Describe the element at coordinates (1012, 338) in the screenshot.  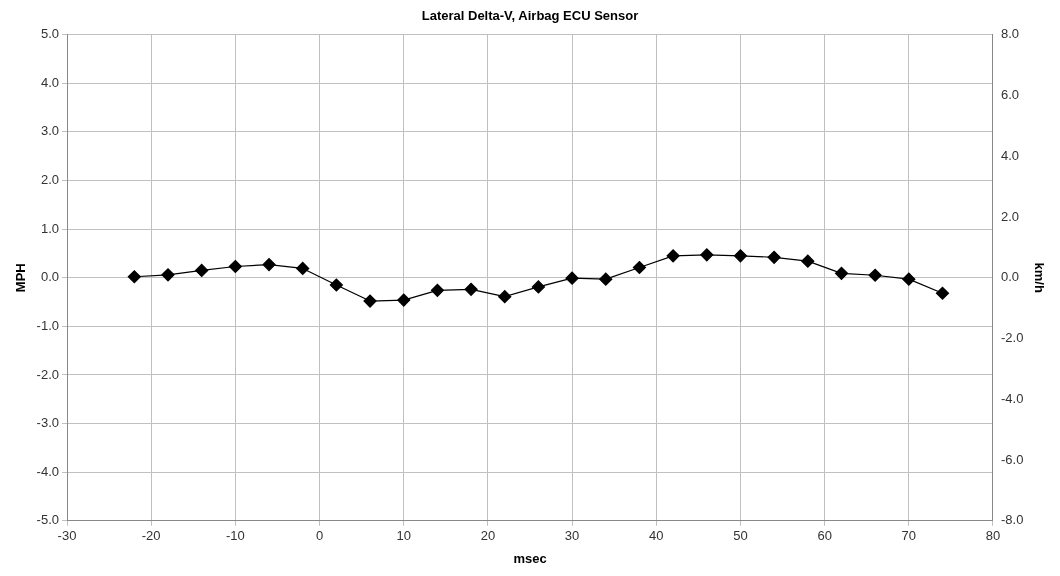
I see `y2-tick-label: -2.0` at that location.